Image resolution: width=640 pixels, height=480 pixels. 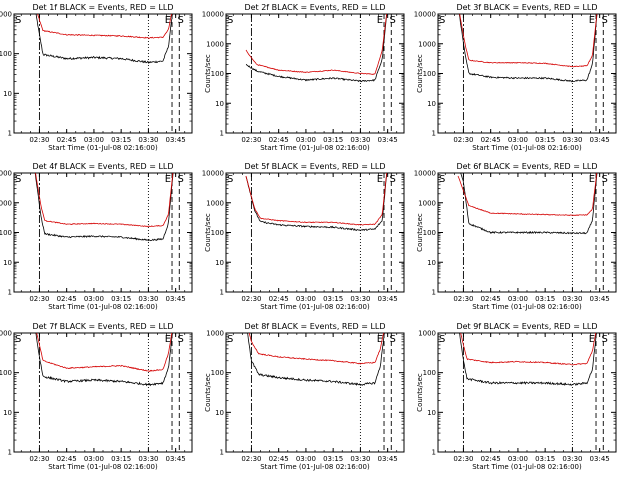 I want to click on chart-title: Det 8f BLACK = Events, RED = LLD, so click(x=314, y=326).